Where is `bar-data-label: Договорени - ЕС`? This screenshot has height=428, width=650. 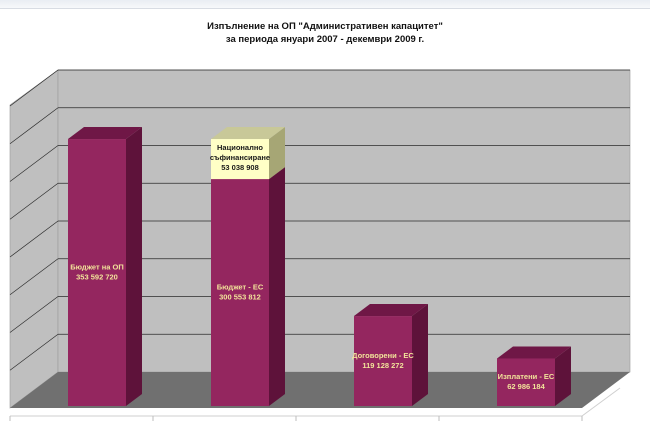
bar-data-label: Договорени - ЕС is located at coordinates (383, 355).